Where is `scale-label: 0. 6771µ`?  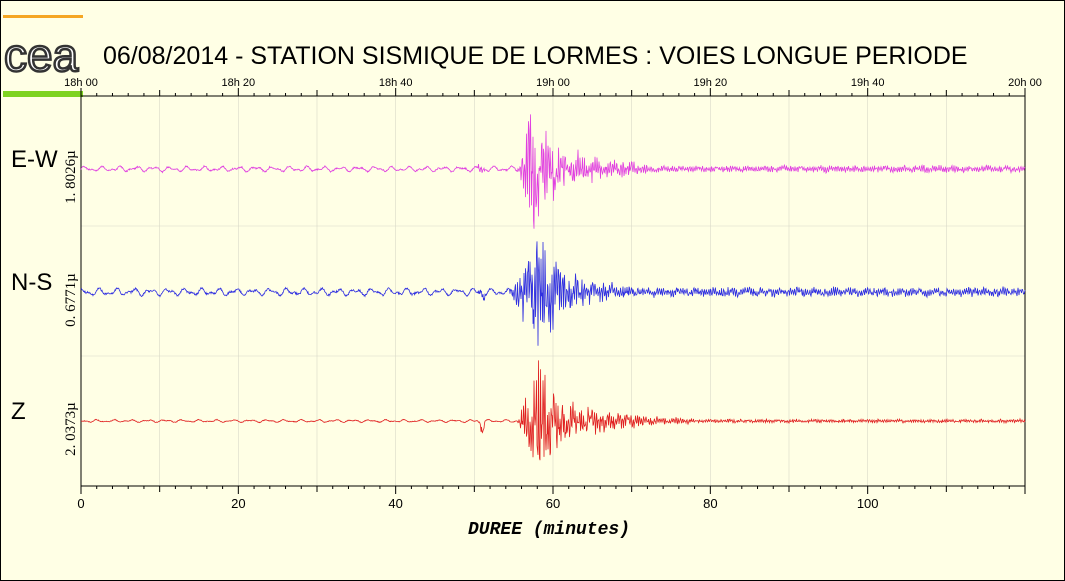 scale-label: 0. 6771µ is located at coordinates (71, 300).